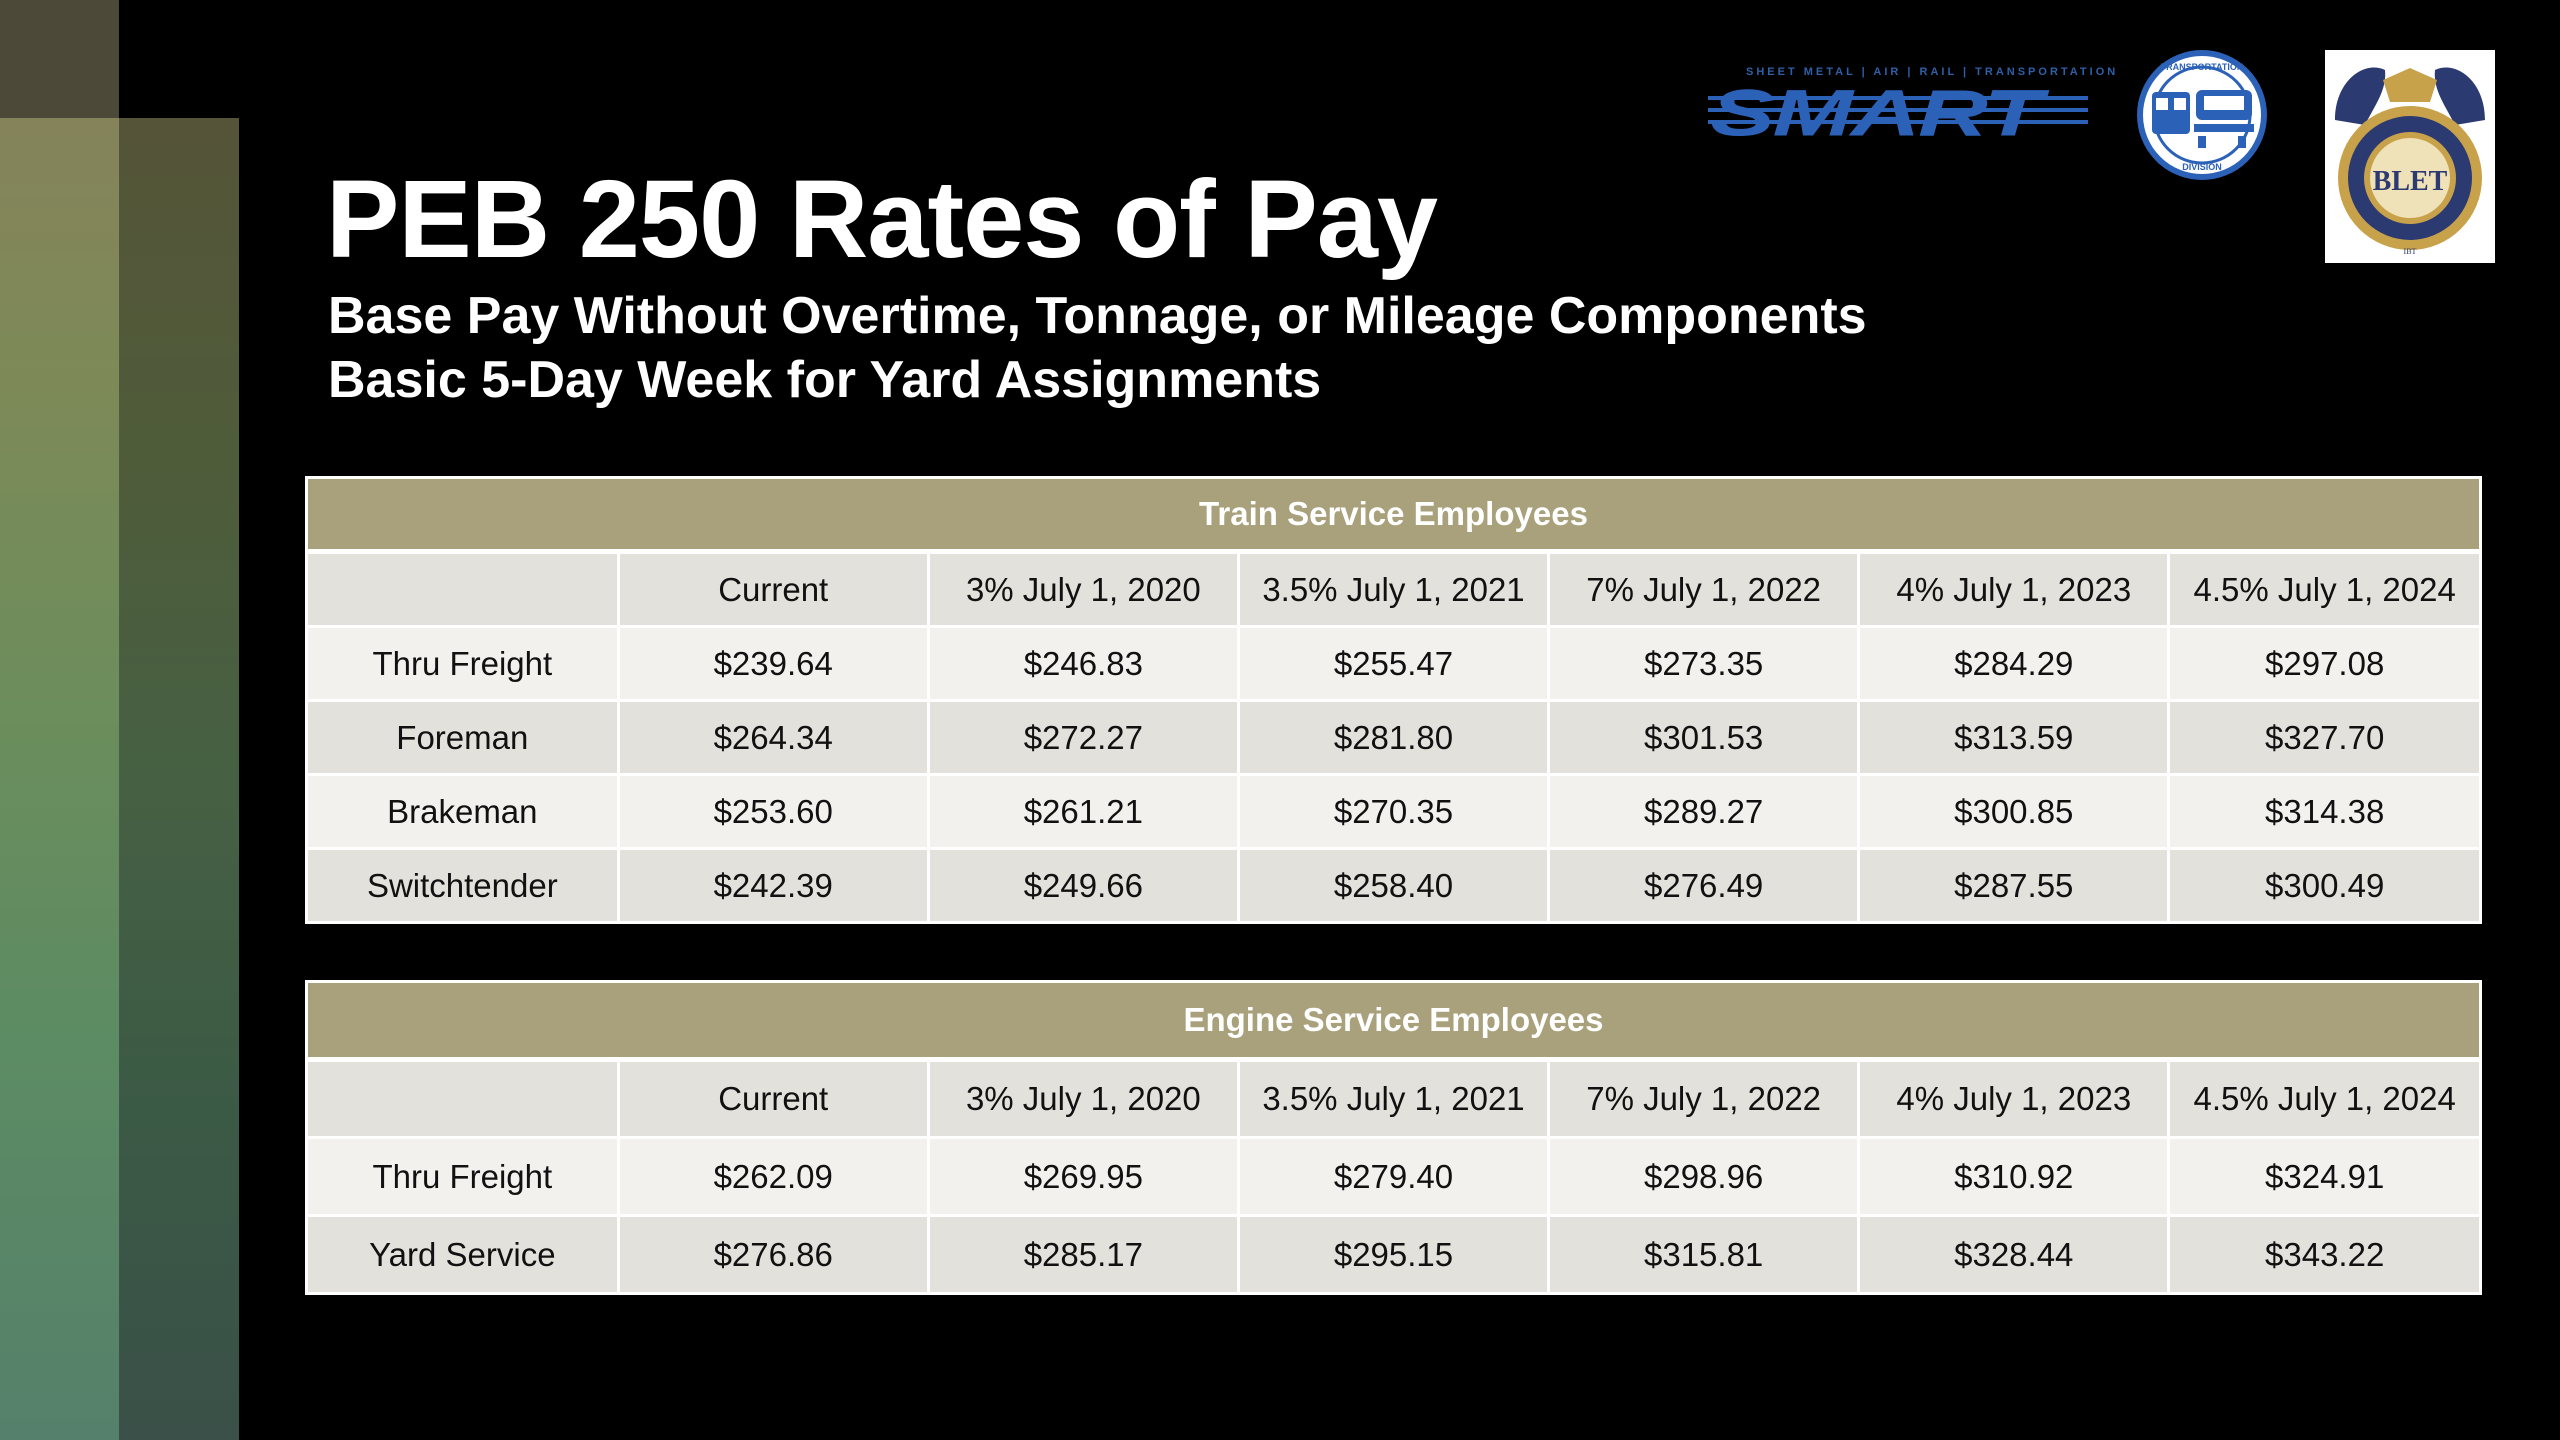 This screenshot has height=1440, width=2560. Describe the element at coordinates (774, 1253) in the screenshot. I see `table-cell: $276.86` at that location.